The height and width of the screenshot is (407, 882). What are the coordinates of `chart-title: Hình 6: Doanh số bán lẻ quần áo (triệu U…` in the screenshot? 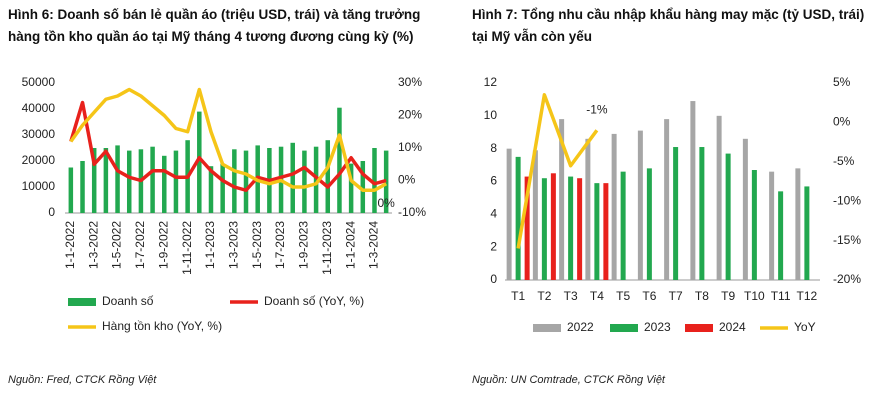 It's located at (214, 25).